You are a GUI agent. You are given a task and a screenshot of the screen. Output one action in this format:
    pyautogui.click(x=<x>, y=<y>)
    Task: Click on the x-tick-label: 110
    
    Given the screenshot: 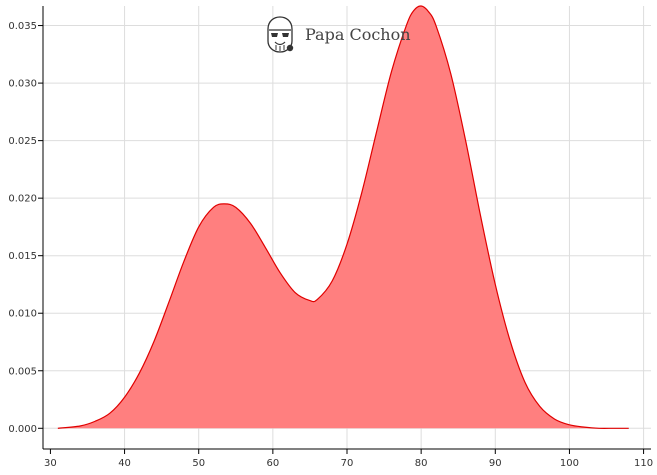 What is the action you would take?
    pyautogui.click(x=643, y=463)
    